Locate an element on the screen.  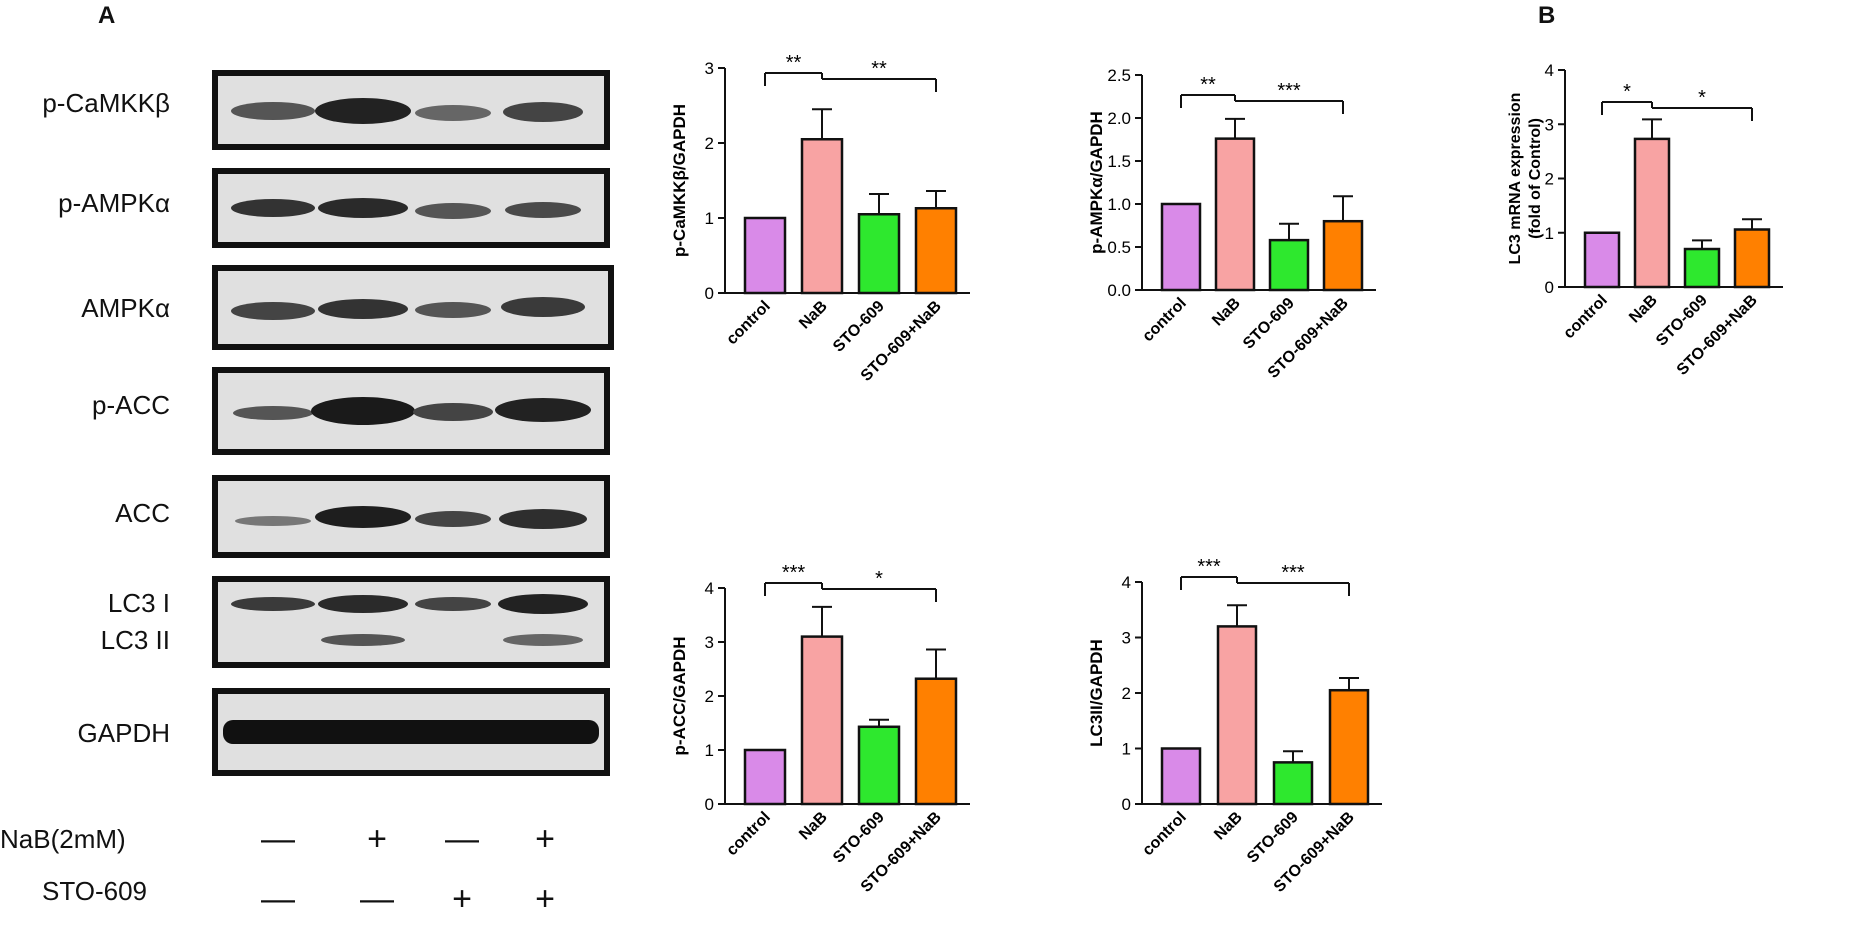
y-axis-label: p-CaMKKβ/GAPDH is located at coordinates (679, 180).